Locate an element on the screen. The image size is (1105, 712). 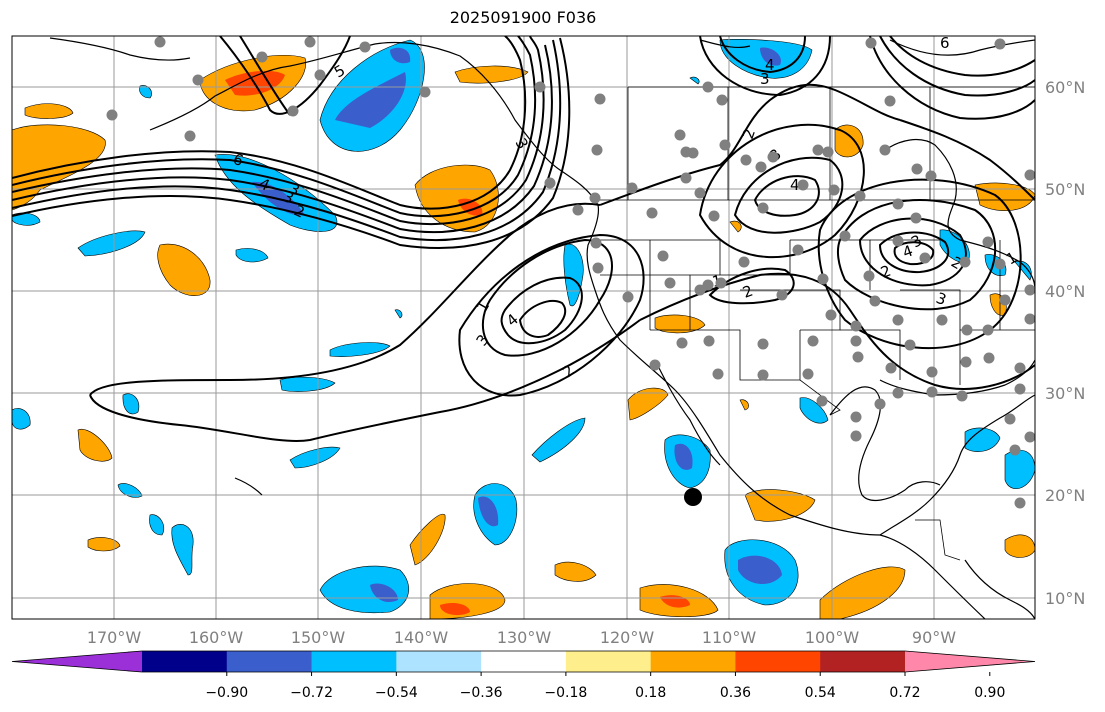
lat-label: 50°N is located at coordinates (1065, 189).